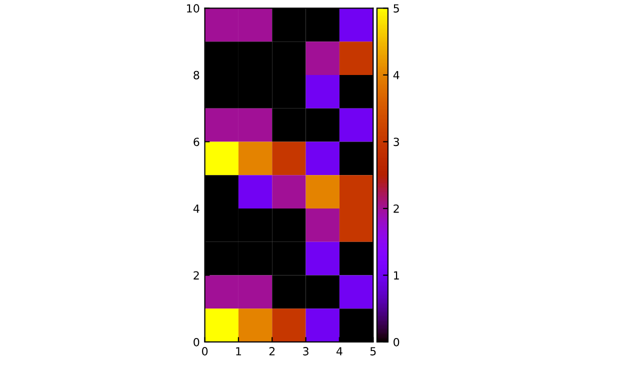  What do you see at coordinates (196, 275) in the screenshot?
I see `y-tick-label: 2` at bounding box center [196, 275].